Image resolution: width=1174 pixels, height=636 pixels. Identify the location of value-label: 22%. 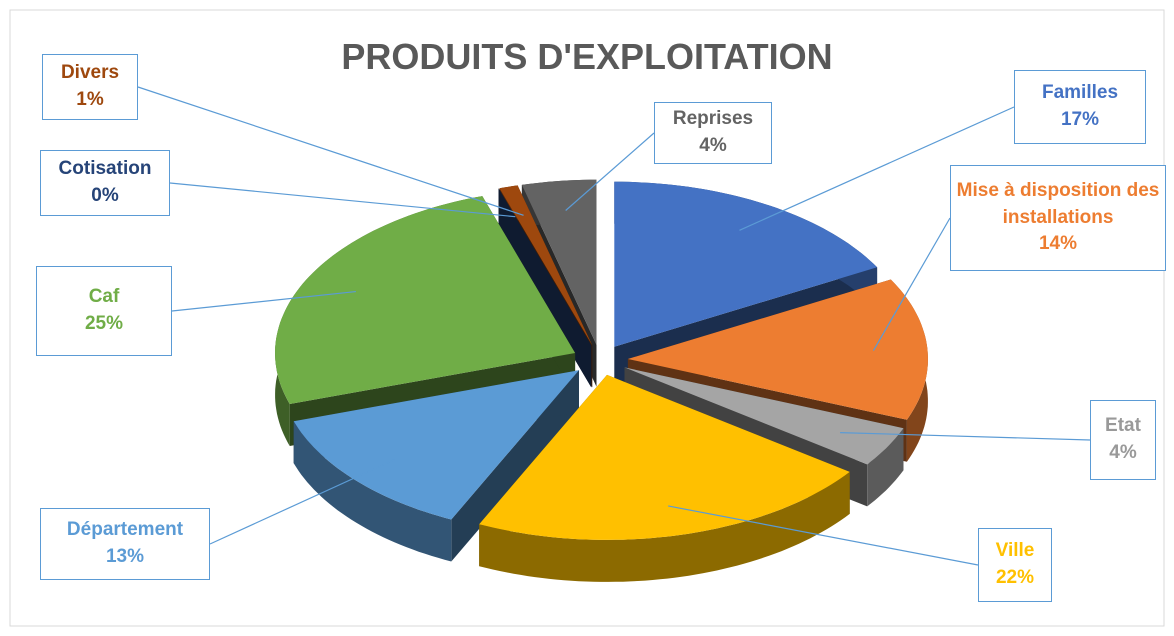
(1015, 577).